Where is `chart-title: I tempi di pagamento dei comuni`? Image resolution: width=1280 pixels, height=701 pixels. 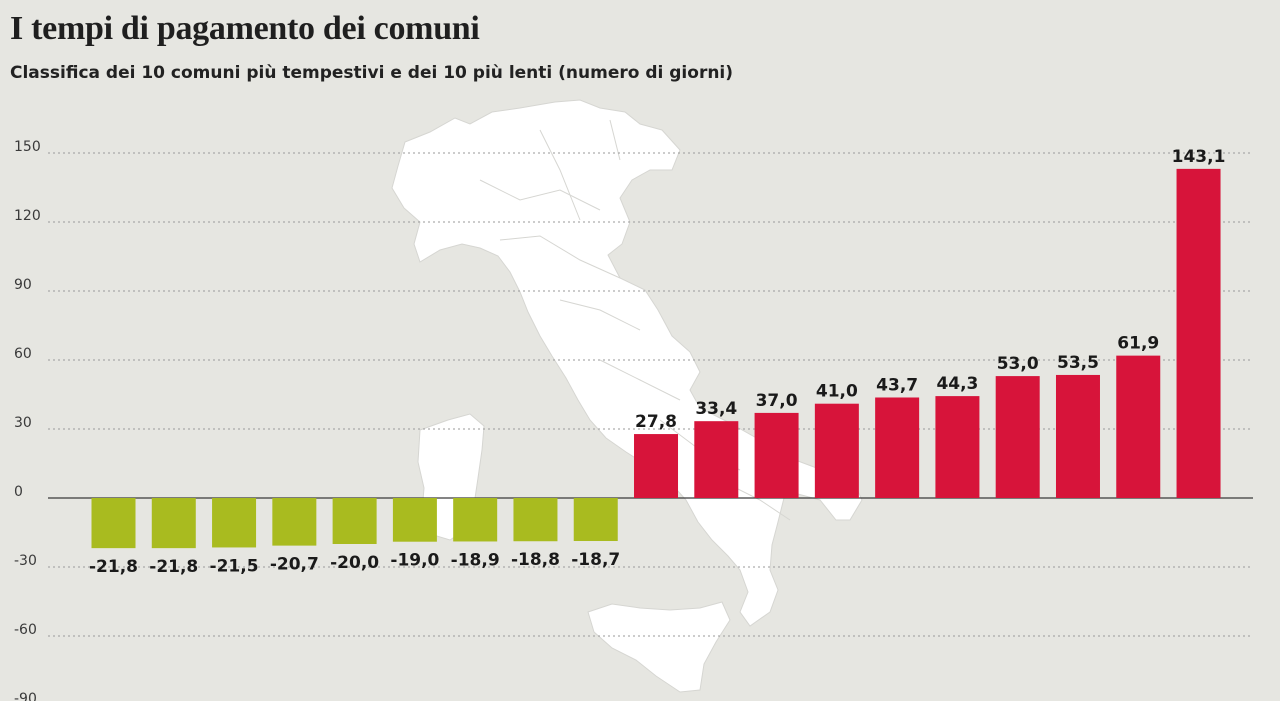
chart-title: I tempi di pagamento dei comuni is located at coordinates (245, 28).